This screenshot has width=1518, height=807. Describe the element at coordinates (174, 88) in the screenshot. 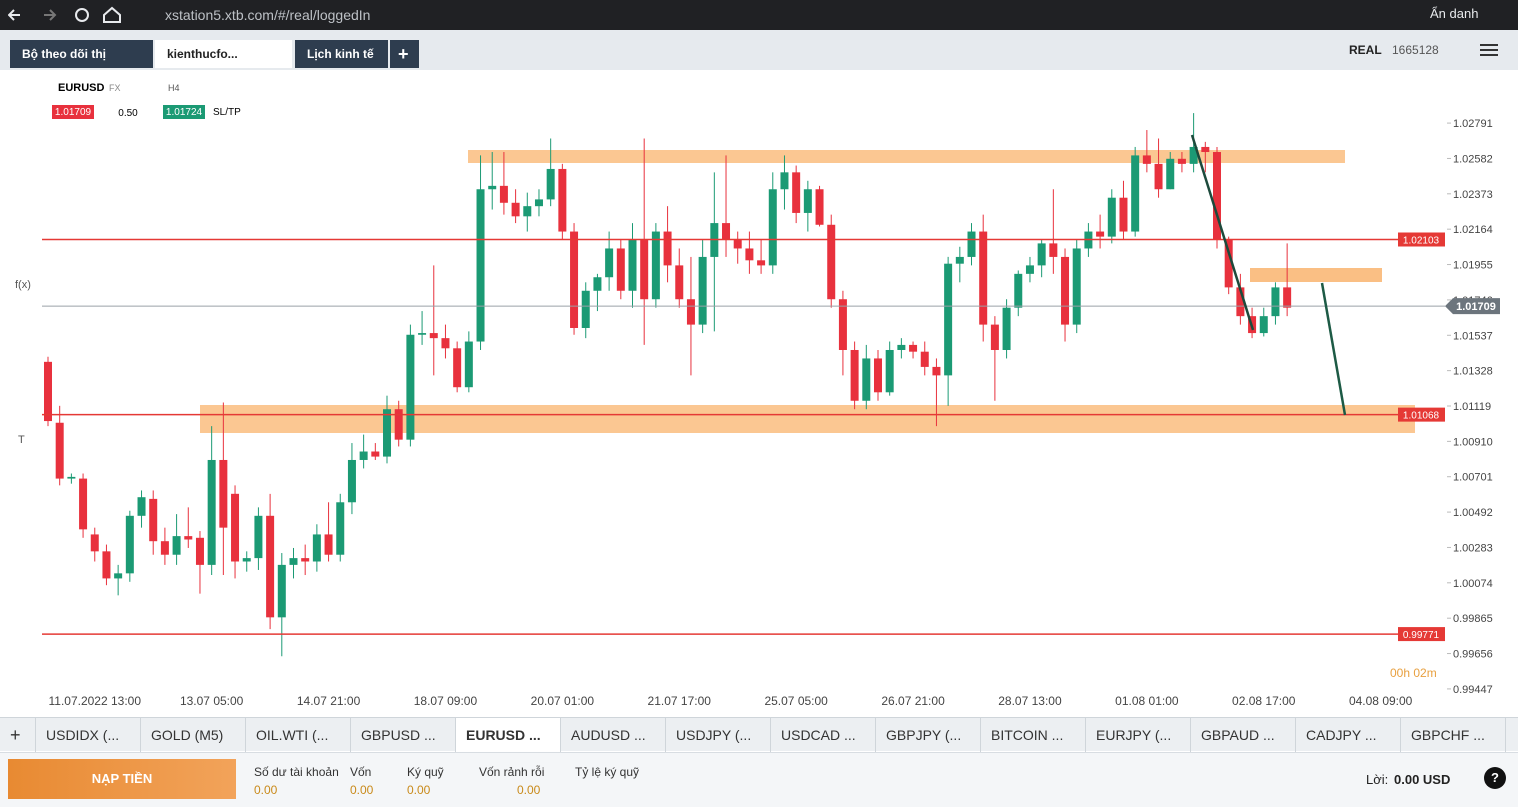

I see `timeframe: H4` at that location.